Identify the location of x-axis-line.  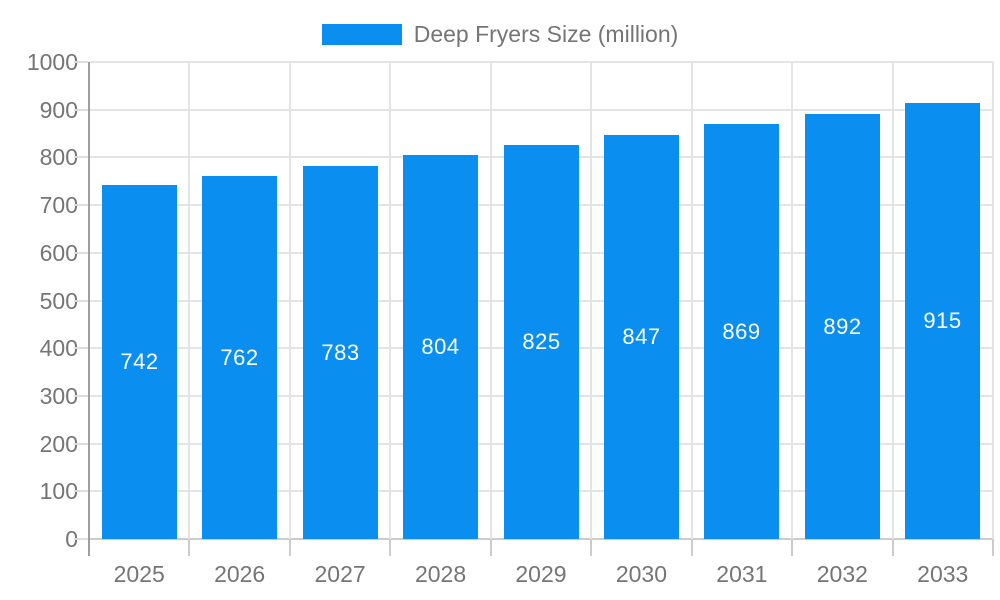
(541, 539).